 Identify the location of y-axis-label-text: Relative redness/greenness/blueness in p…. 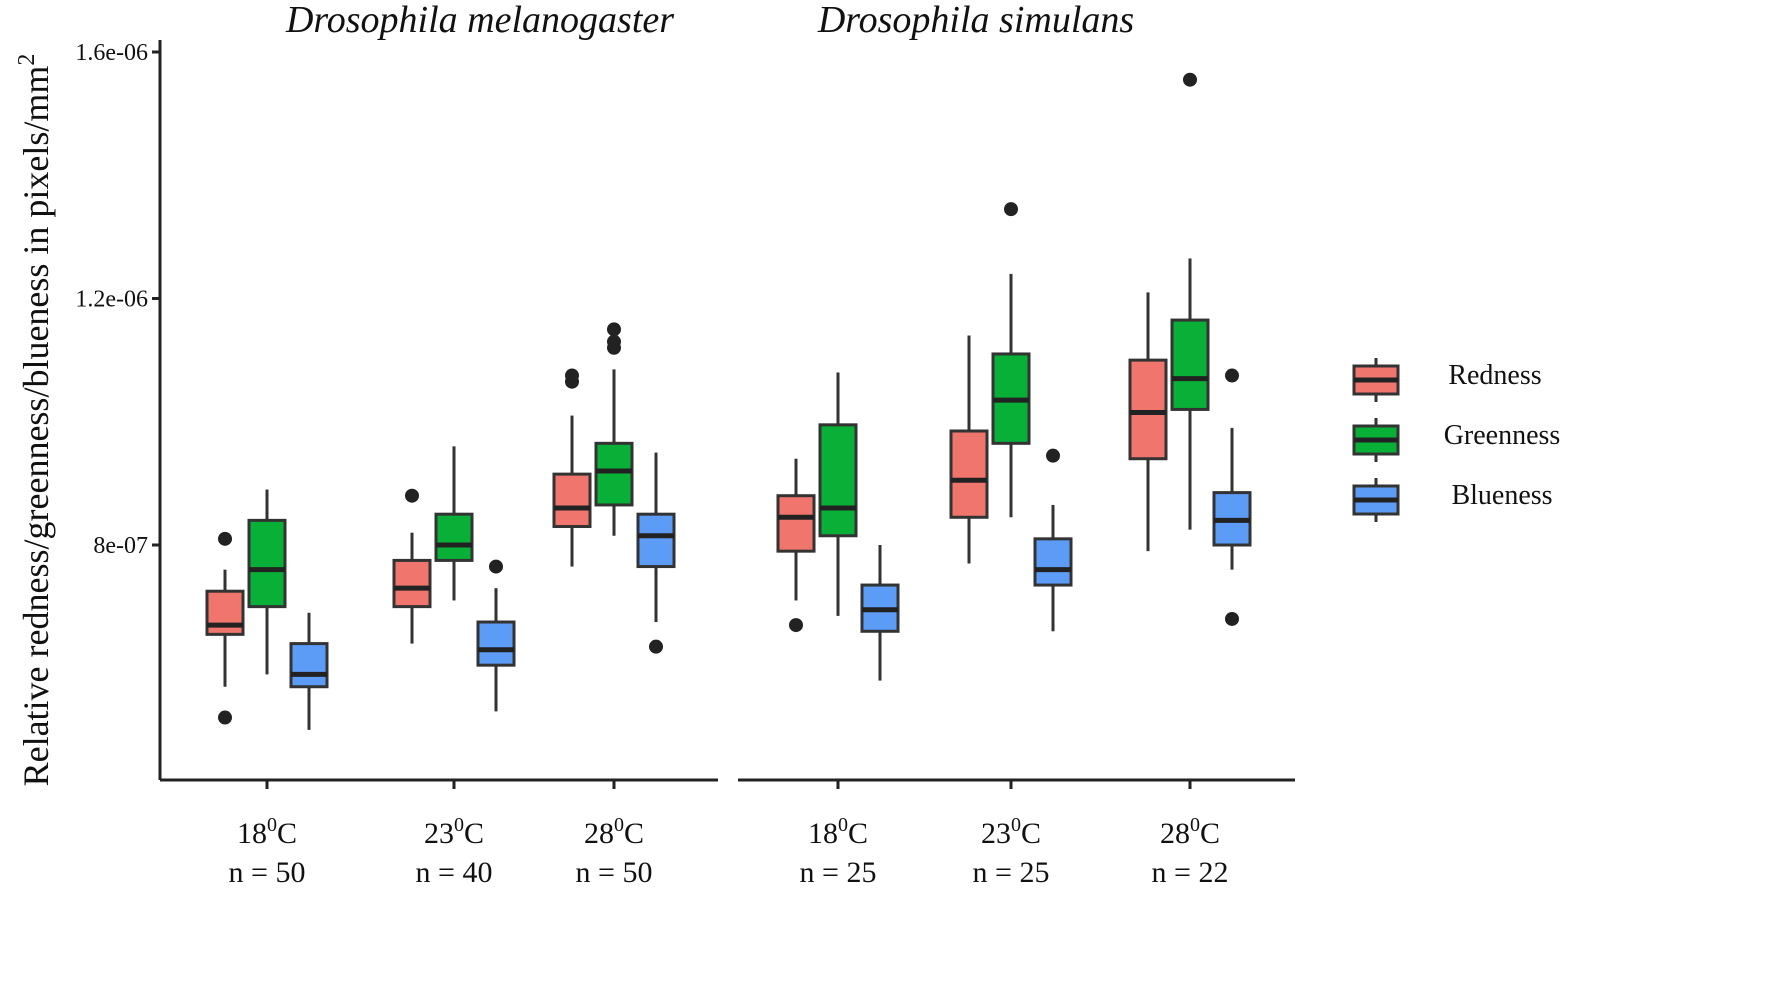
(36, 426).